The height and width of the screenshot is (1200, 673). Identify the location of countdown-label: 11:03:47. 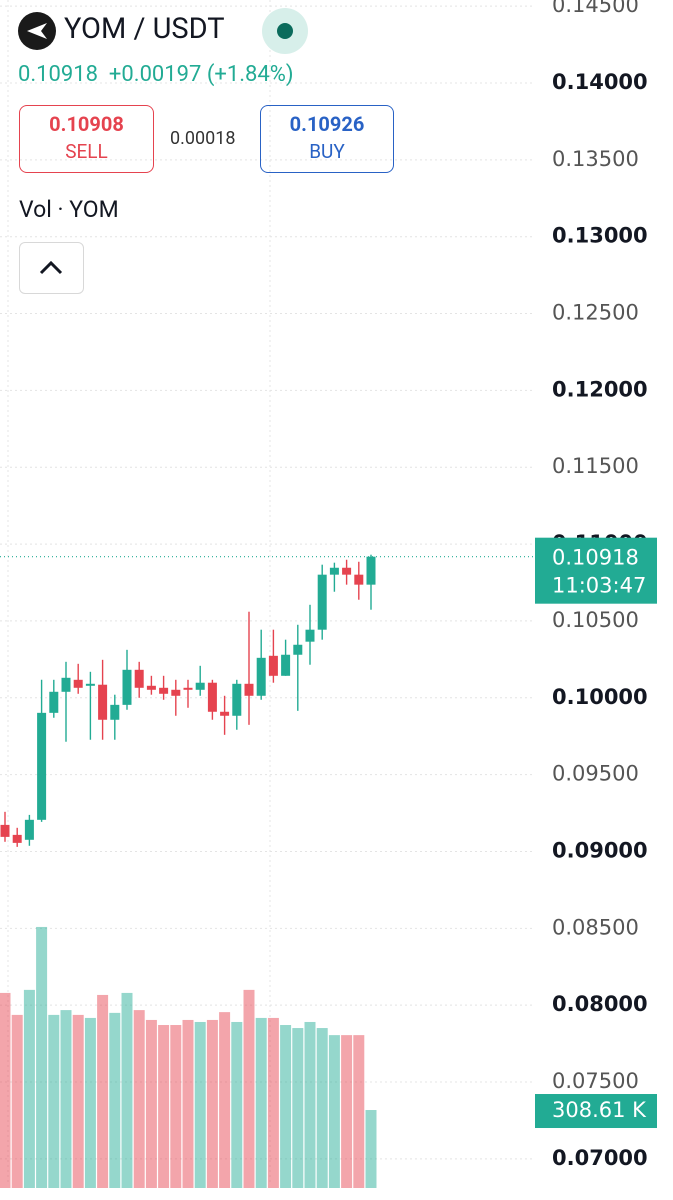
(599, 586).